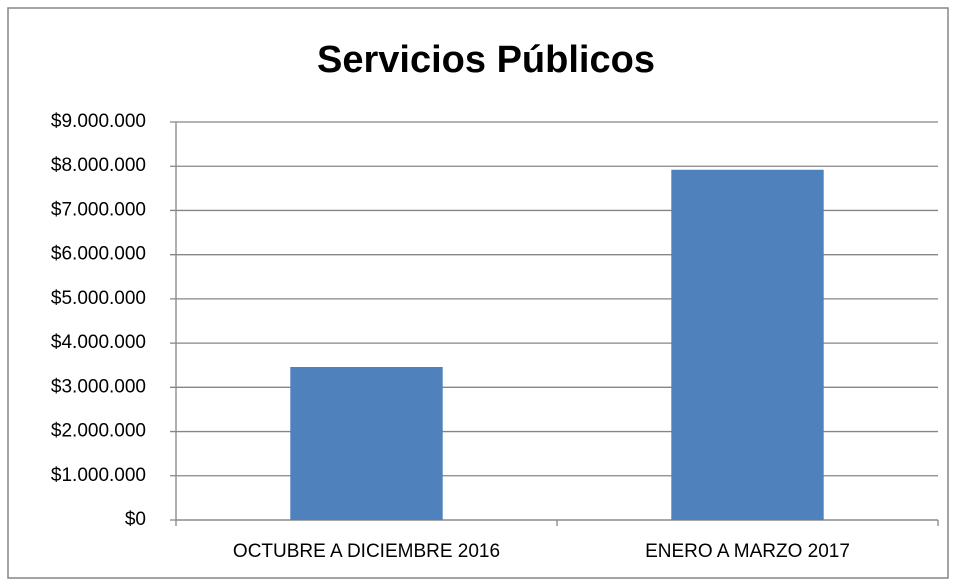 This screenshot has height=580, width=956. What do you see at coordinates (98, 342) in the screenshot?
I see `y-tick-label: $4.000.000` at bounding box center [98, 342].